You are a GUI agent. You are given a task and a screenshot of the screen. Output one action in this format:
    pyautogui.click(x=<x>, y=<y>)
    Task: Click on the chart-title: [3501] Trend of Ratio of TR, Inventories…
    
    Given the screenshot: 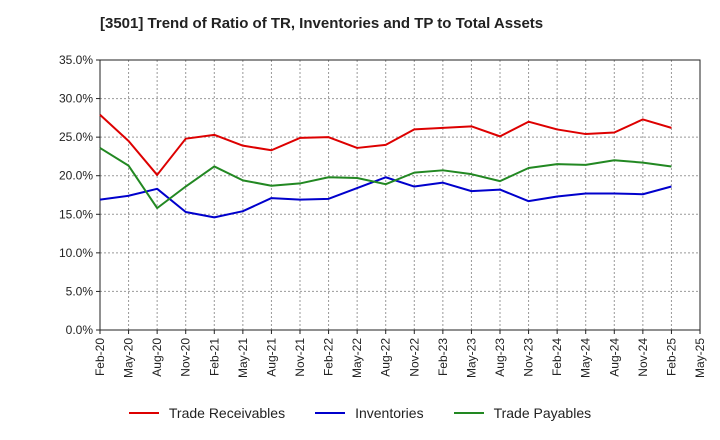 What is the action you would take?
    pyautogui.click(x=322, y=23)
    